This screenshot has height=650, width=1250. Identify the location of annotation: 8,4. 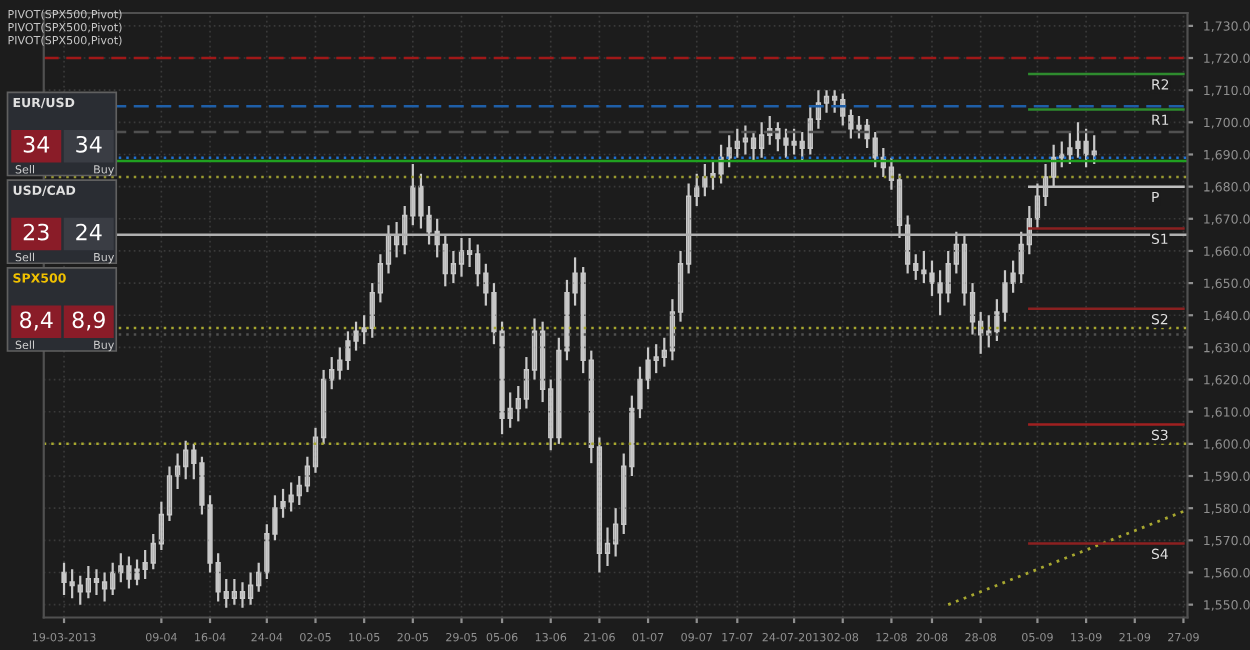
(36, 321).